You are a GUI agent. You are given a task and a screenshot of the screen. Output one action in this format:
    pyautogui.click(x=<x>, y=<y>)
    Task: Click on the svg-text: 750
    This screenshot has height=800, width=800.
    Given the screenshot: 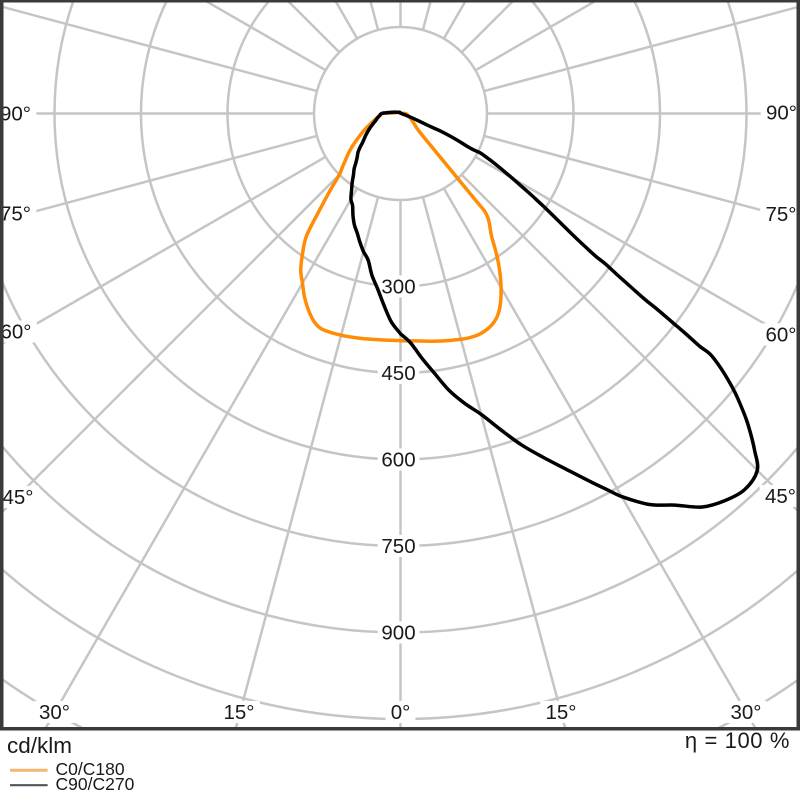 What is the action you would take?
    pyautogui.click(x=398, y=546)
    